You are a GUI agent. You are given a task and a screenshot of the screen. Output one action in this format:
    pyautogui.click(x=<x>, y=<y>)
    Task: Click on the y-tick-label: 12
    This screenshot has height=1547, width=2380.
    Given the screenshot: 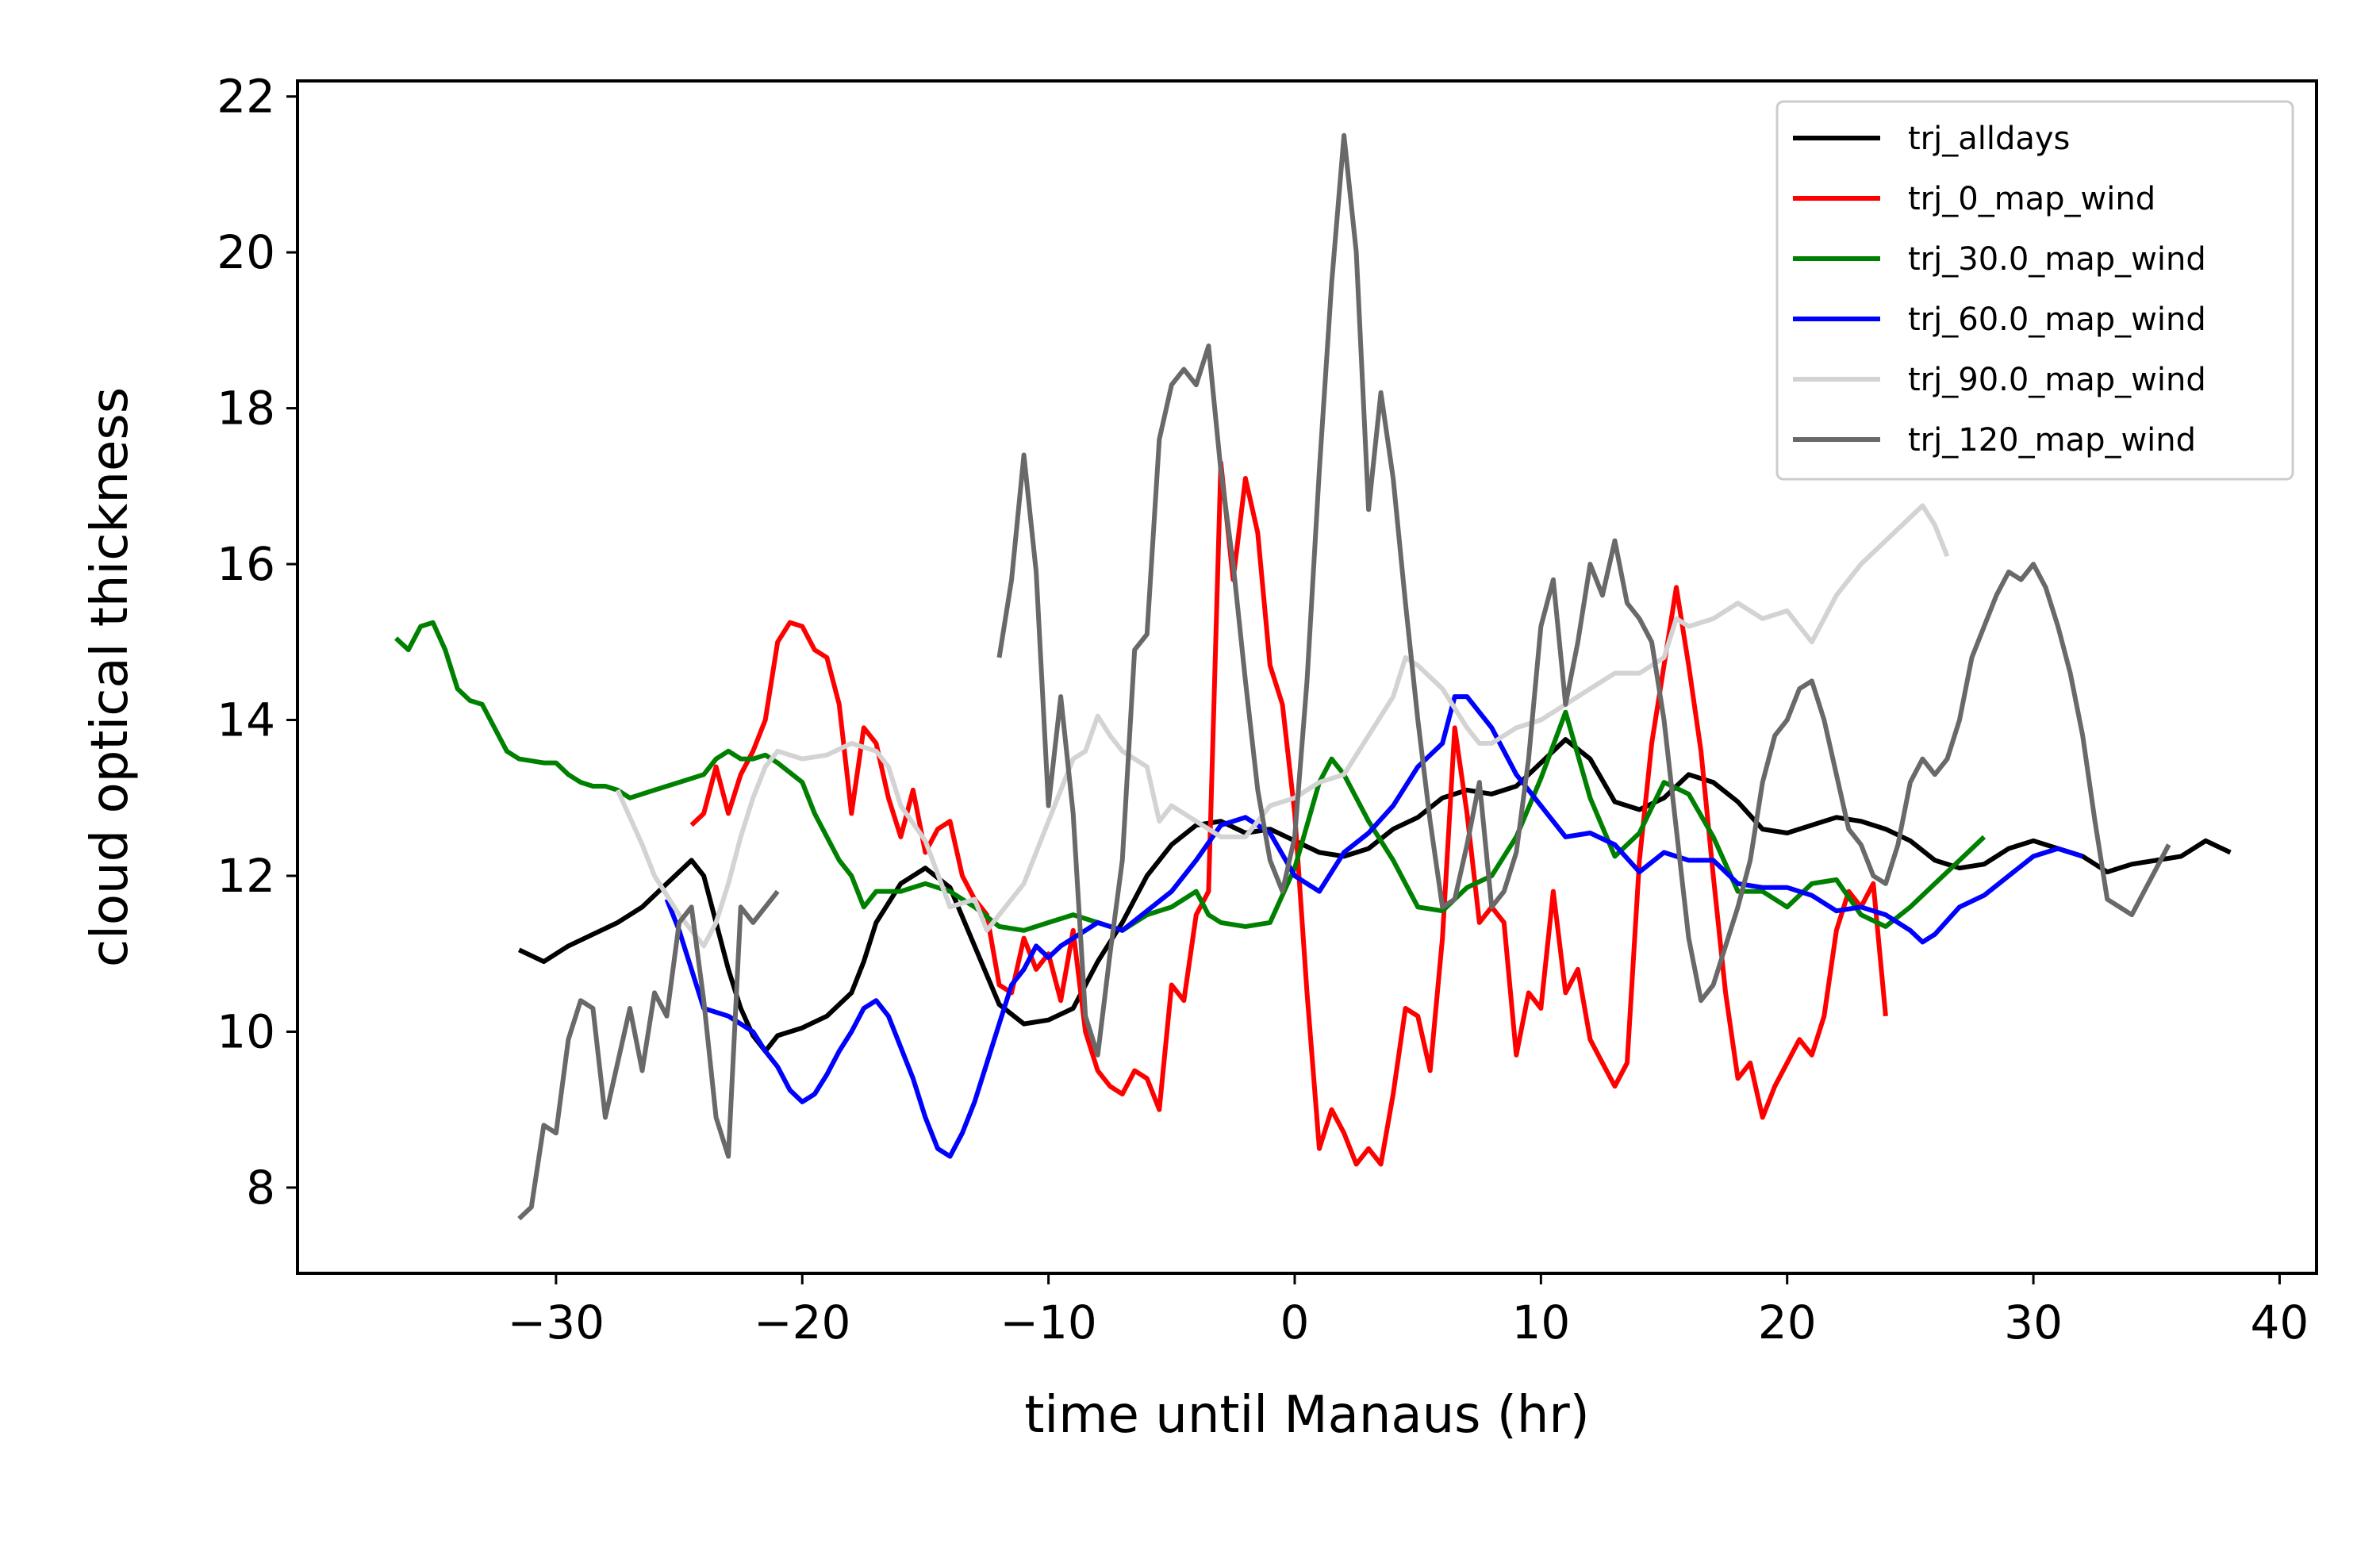 What is the action you would take?
    pyautogui.click(x=246, y=876)
    